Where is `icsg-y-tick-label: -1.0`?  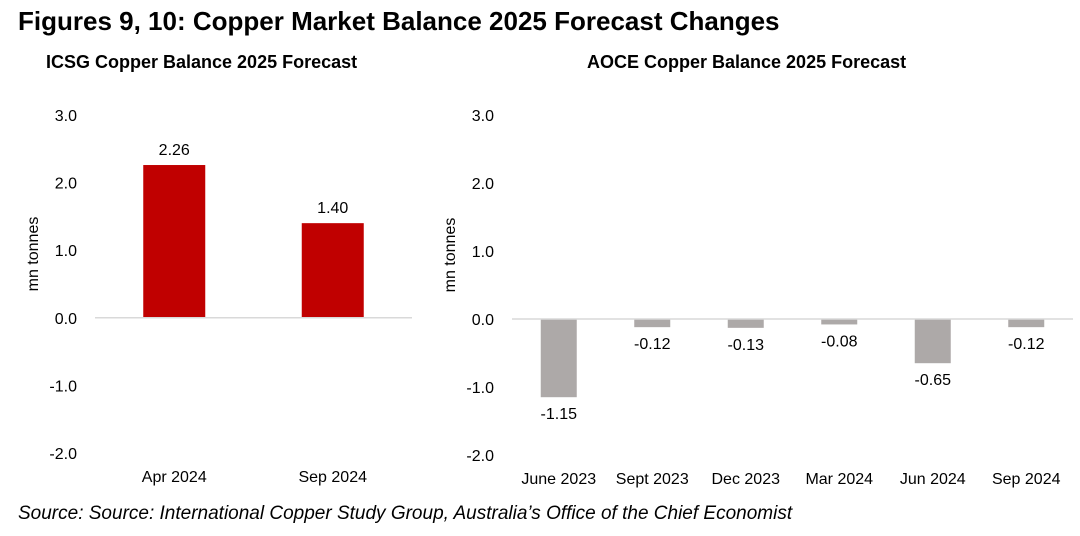
icsg-y-tick-label: -1.0 is located at coordinates (63, 386).